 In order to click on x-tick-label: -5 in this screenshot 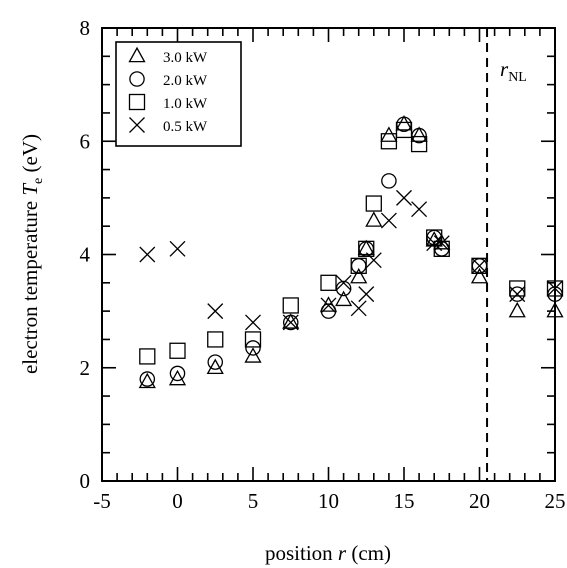, I will do `click(102, 501)`.